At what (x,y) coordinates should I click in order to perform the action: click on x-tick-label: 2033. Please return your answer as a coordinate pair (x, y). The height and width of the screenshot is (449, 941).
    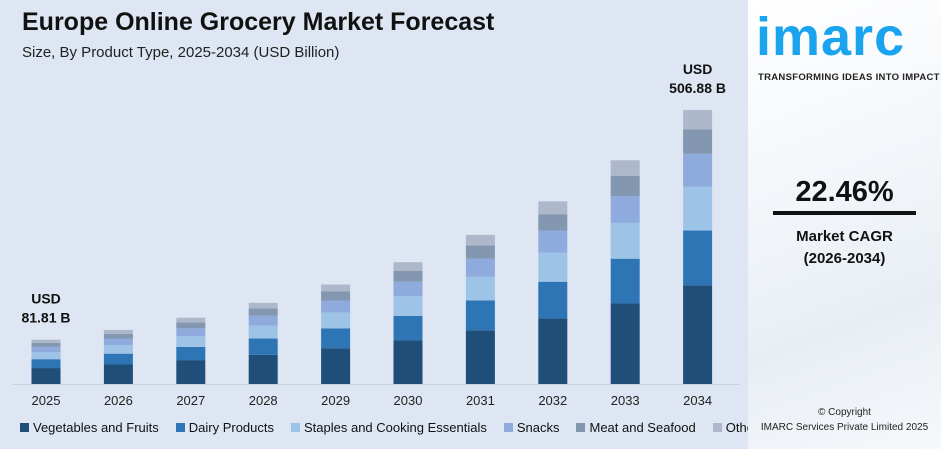
    Looking at the image, I should click on (625, 400).